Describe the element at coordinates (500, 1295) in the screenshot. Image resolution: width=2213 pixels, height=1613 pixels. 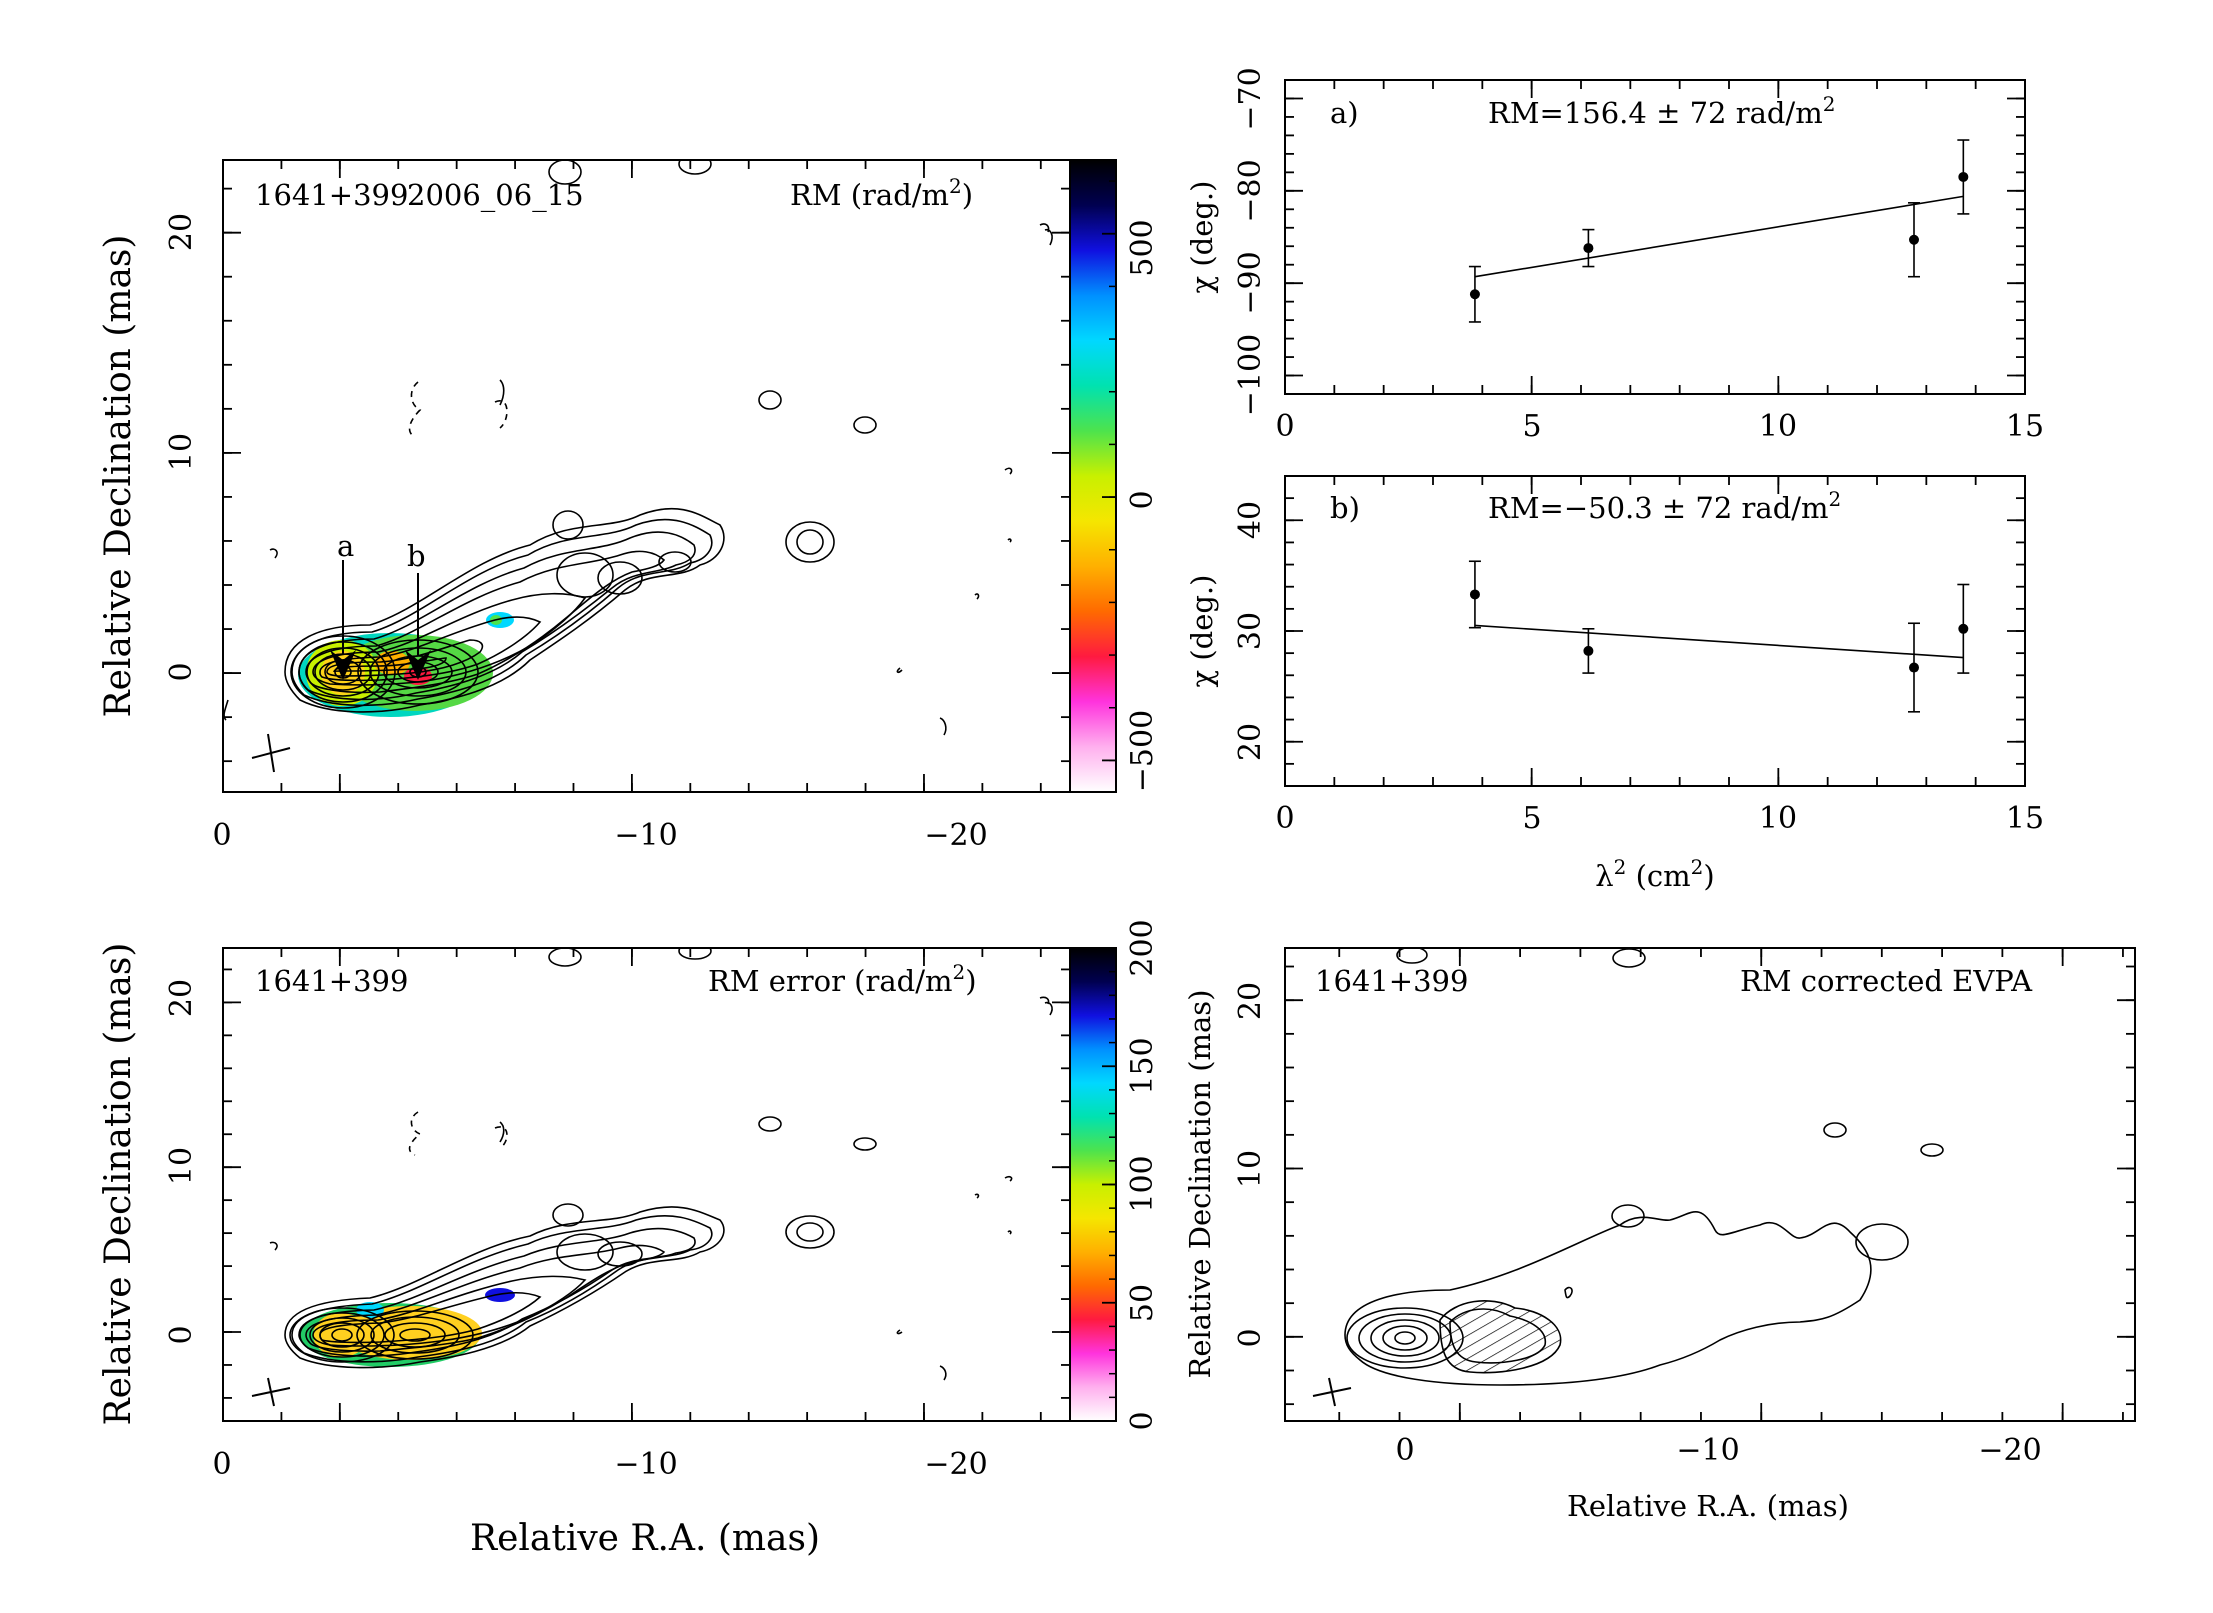
I see `err-color-knot` at that location.